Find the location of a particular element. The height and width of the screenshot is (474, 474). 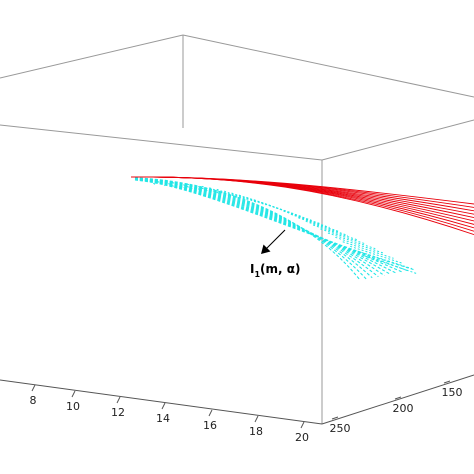

x-tick-label: 10 is located at coordinates (73, 406).